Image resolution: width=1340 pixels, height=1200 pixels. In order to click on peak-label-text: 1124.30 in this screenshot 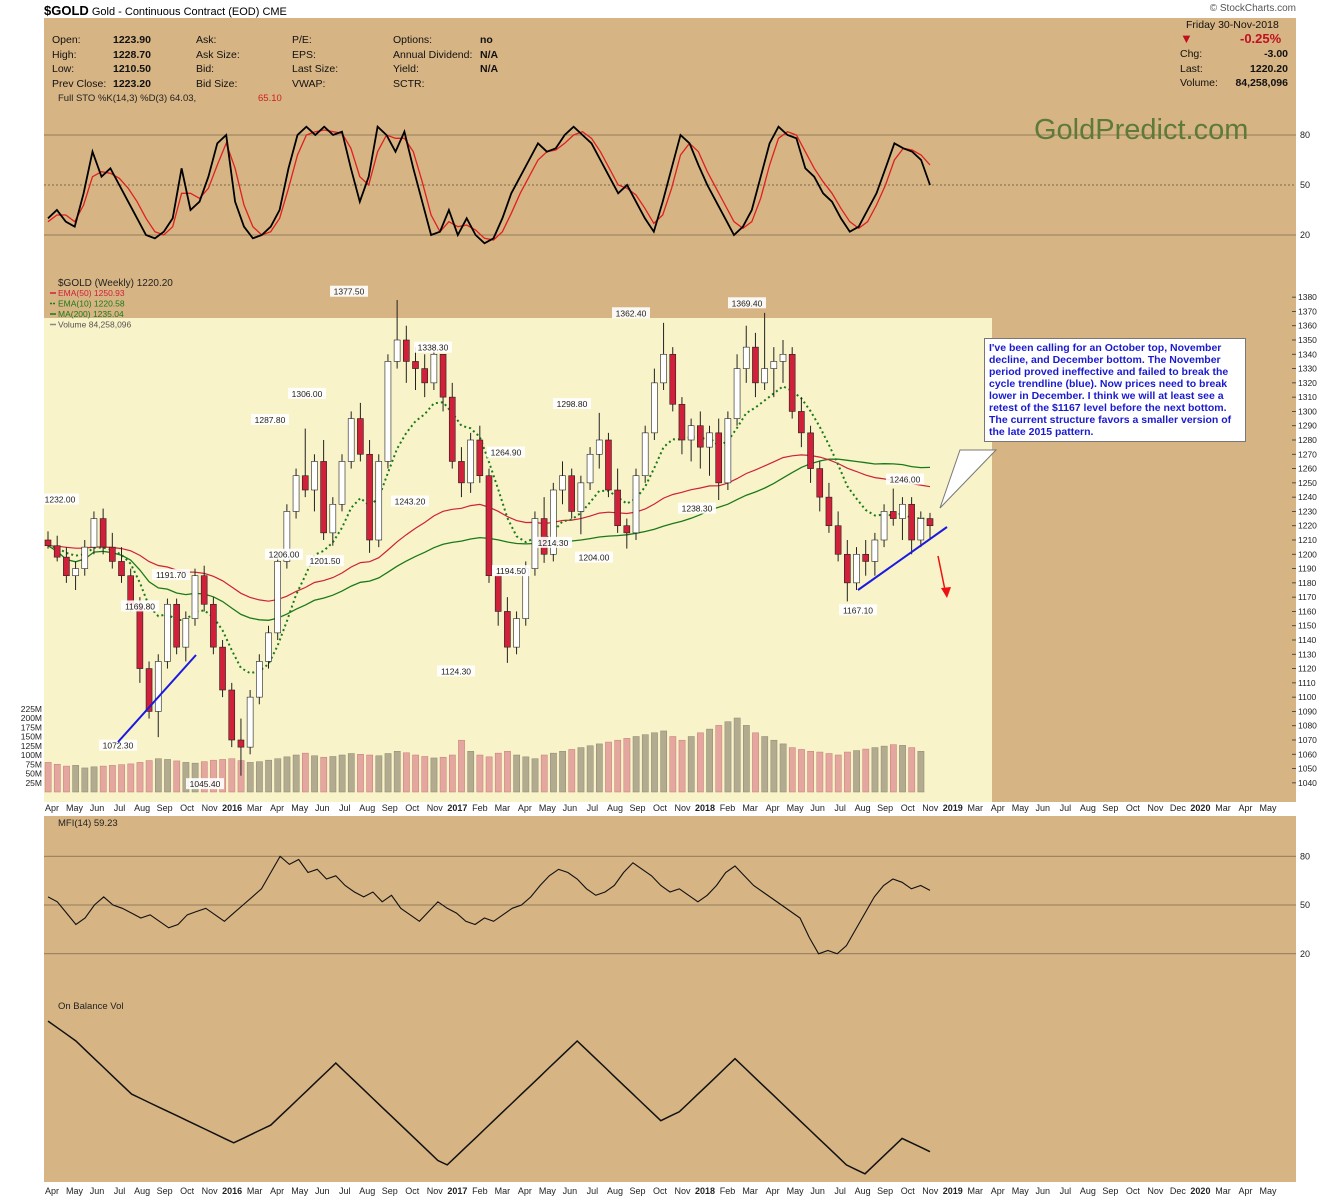, I will do `click(456, 671)`.